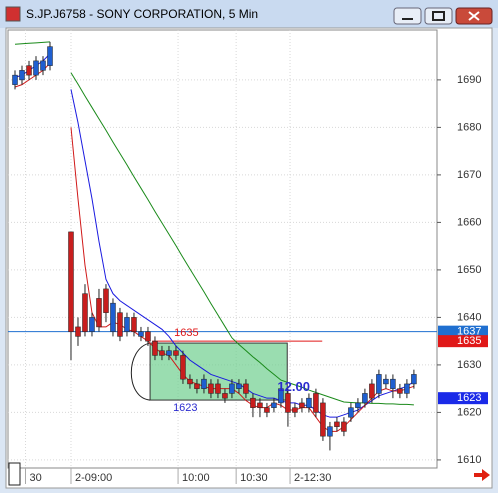 The image size is (498, 498). I want to click on scroll-arrow, so click(482, 475).